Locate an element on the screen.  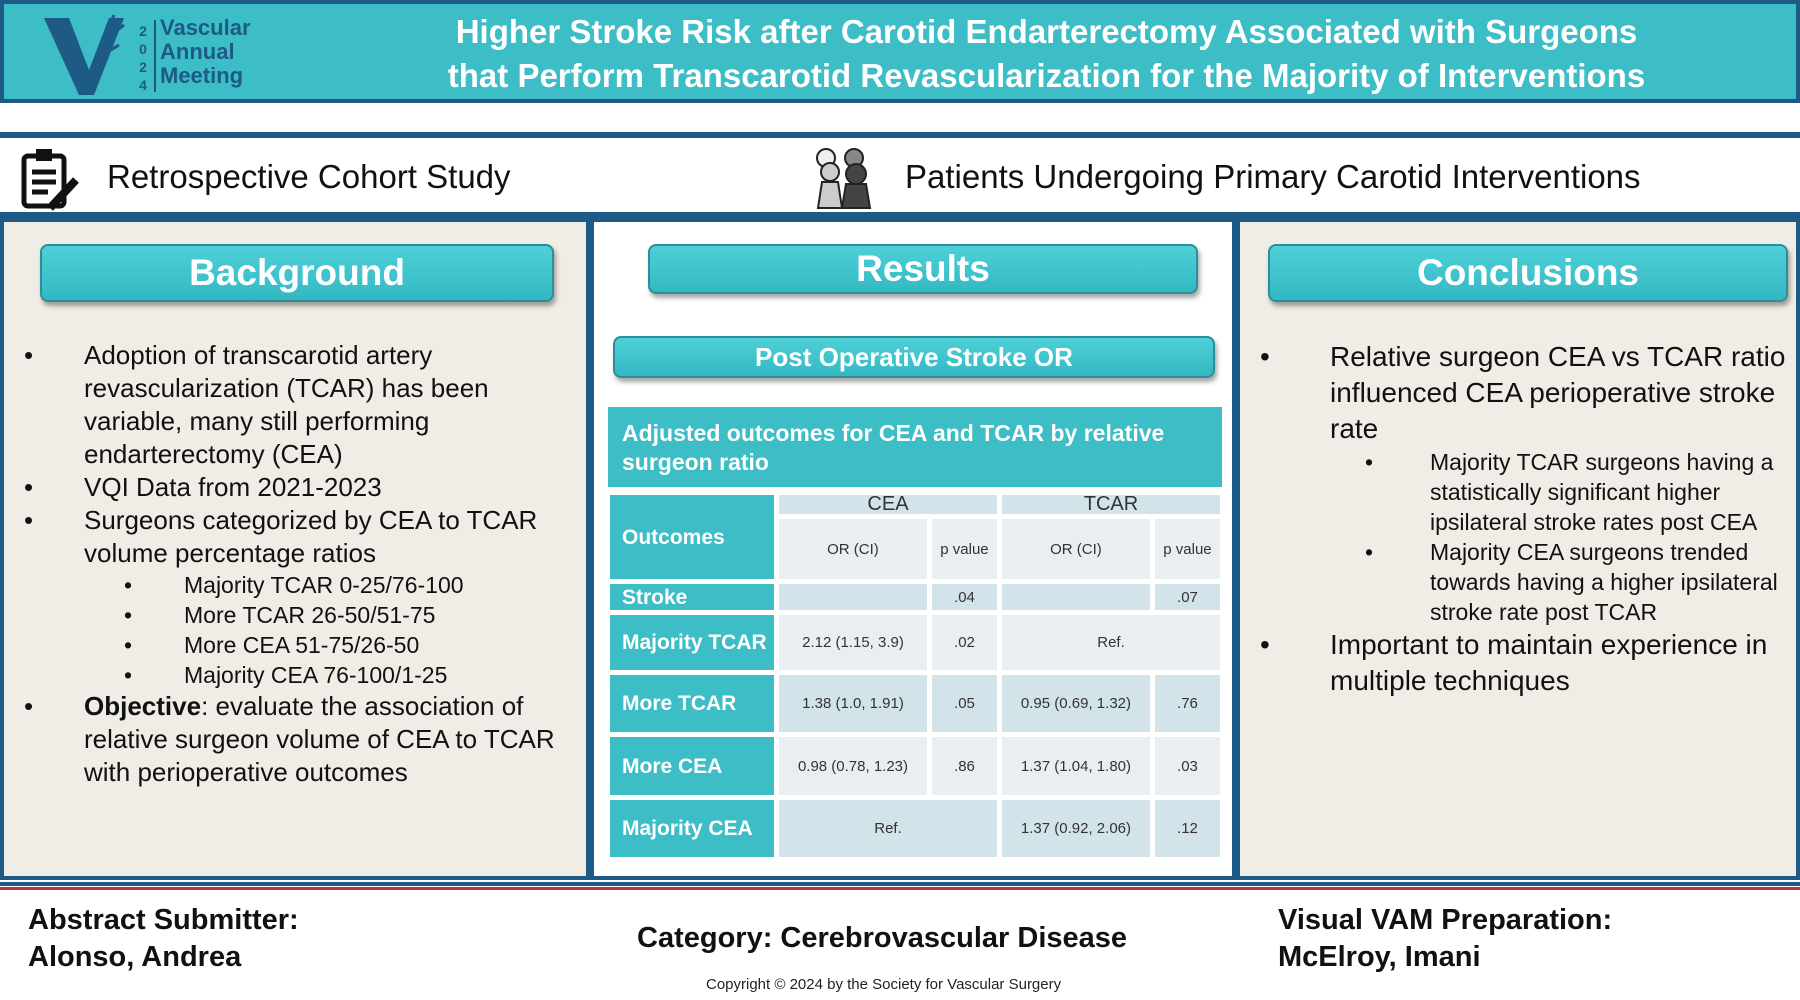
table-row: Majority TCAR 2.12 (1.15, 3.9) .02 Ref. is located at coordinates (915, 642).